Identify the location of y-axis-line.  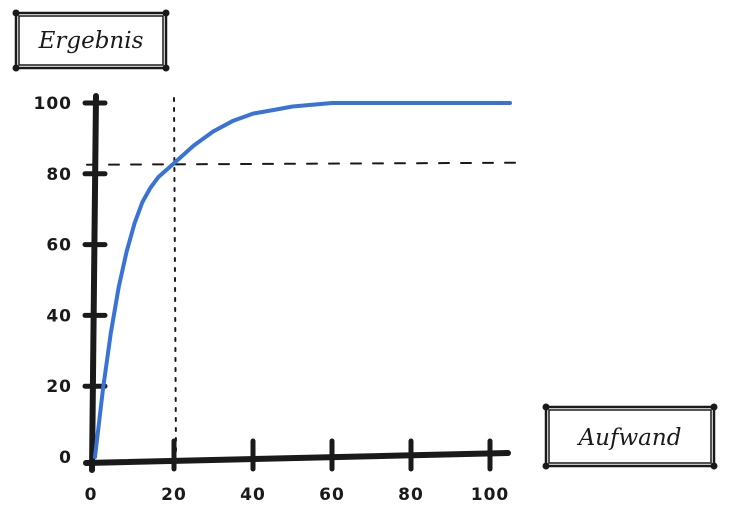
(94, 283).